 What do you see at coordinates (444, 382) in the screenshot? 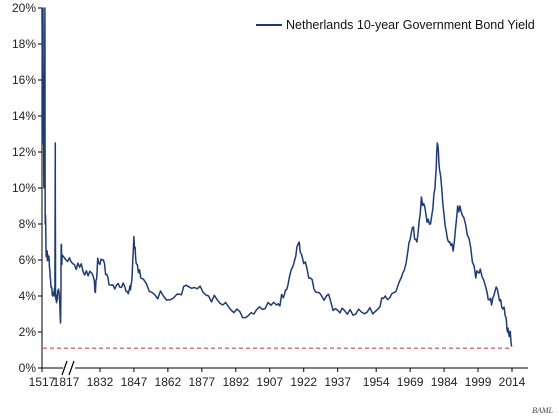
I see `x-tick-label: 1984` at bounding box center [444, 382].